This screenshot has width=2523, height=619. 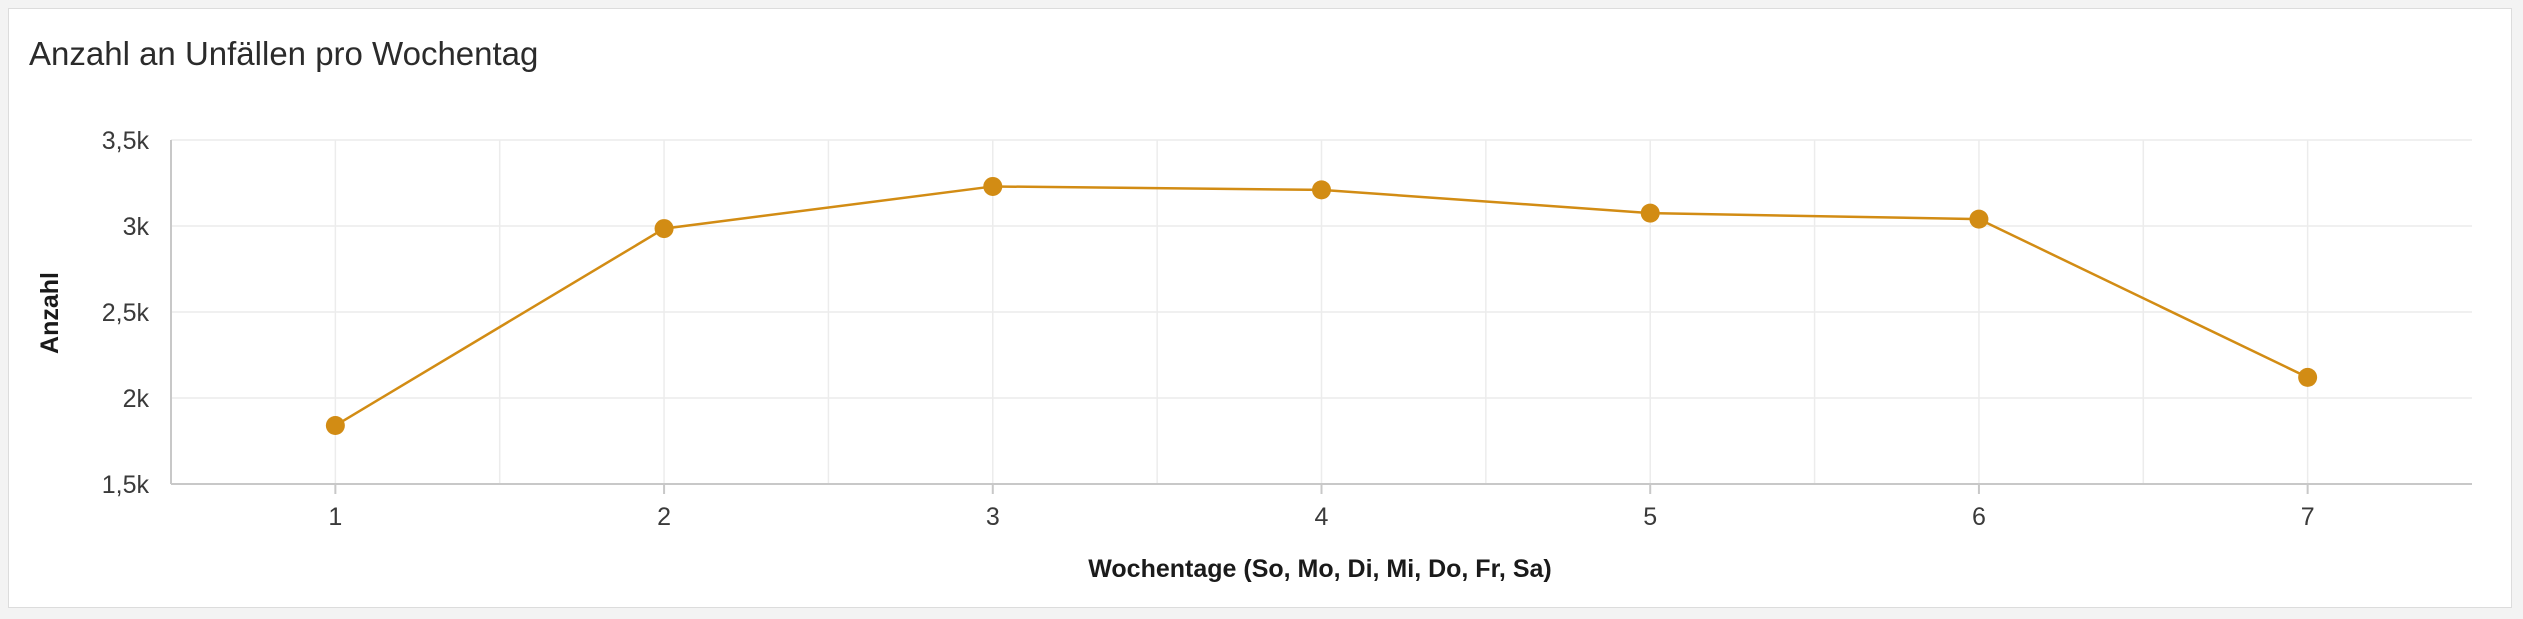 What do you see at coordinates (126, 485) in the screenshot?
I see `y-tick-label: 1,5k` at bounding box center [126, 485].